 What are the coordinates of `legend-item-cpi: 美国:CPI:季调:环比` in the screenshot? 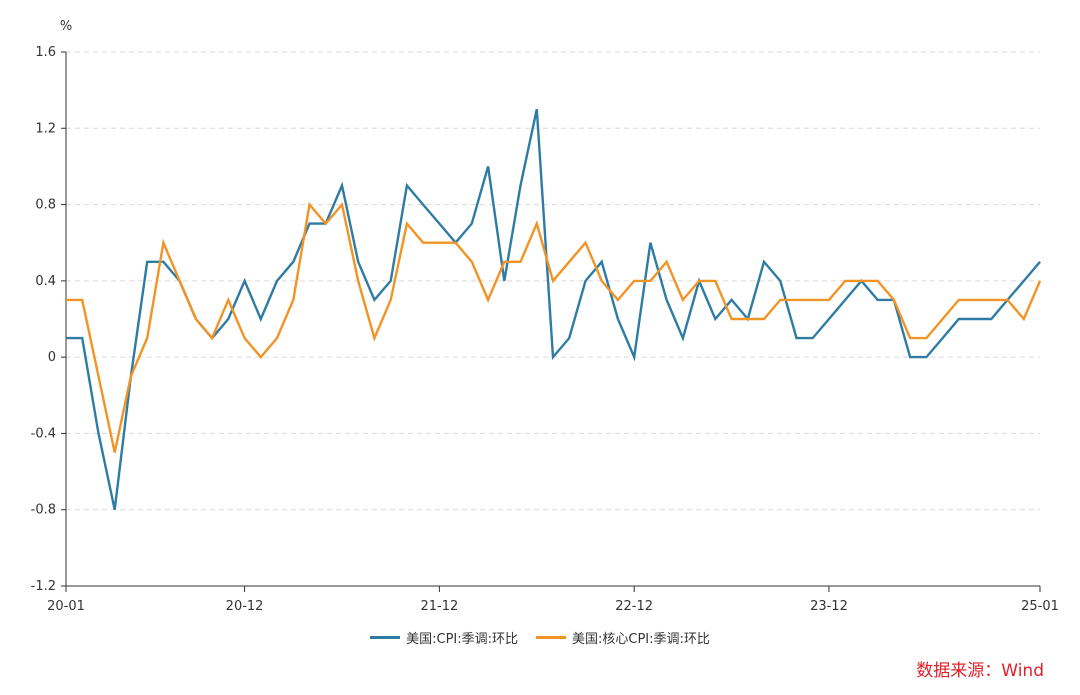 It's located at (444, 637).